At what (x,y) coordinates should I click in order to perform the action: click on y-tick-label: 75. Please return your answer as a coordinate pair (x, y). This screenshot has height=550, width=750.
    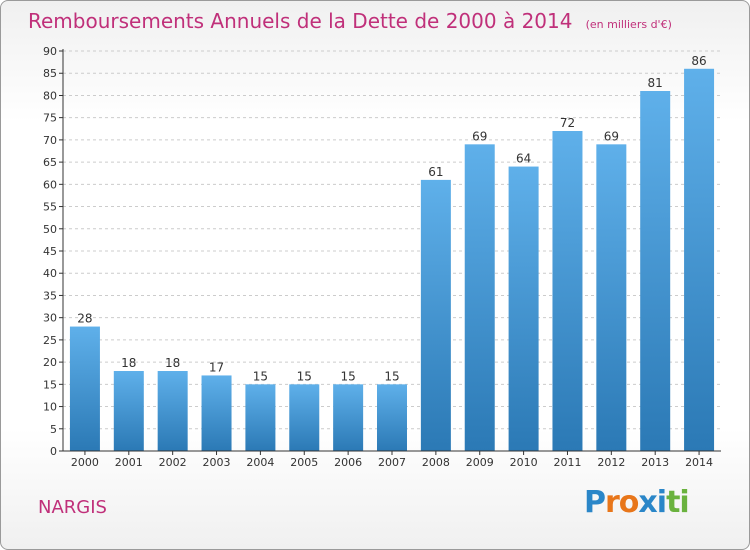
    Looking at the image, I should click on (50, 118).